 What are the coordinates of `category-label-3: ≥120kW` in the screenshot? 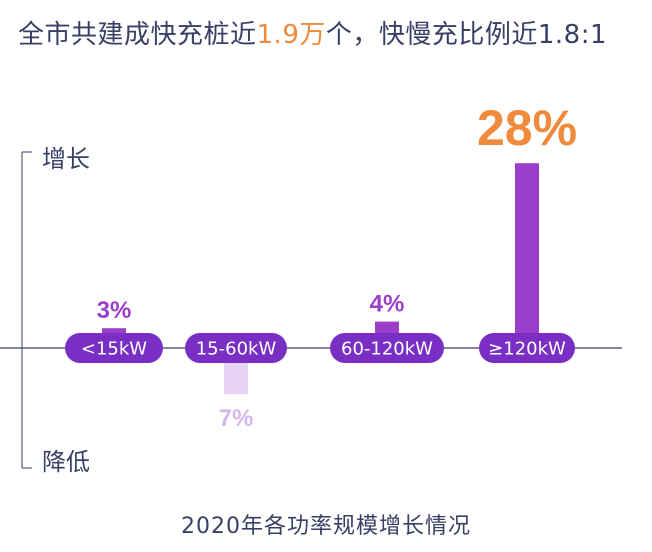 It's located at (527, 349).